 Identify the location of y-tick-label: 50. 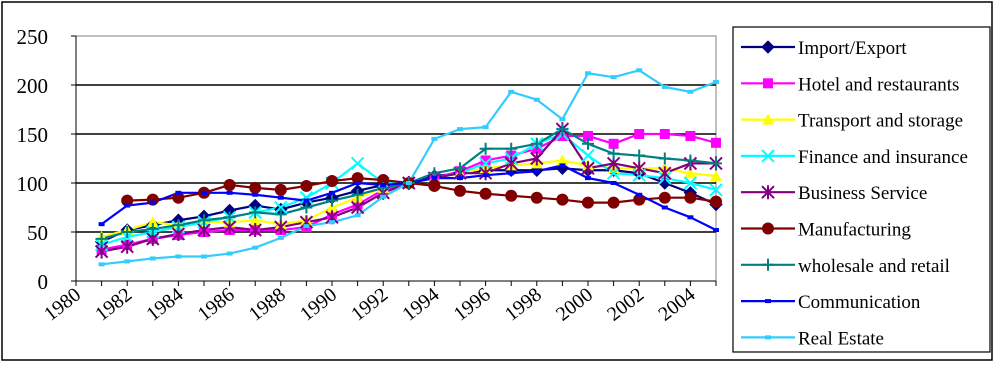
(37, 233).